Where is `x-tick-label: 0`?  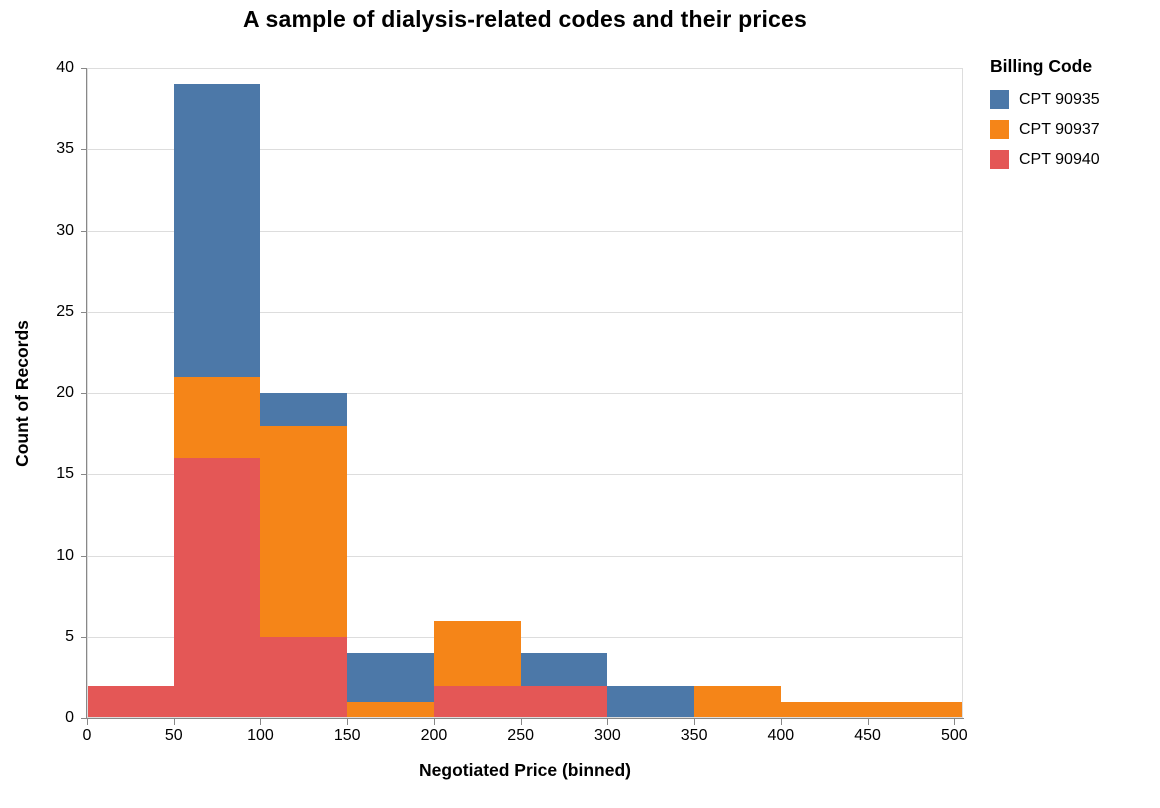
x-tick-label: 0 is located at coordinates (87, 735).